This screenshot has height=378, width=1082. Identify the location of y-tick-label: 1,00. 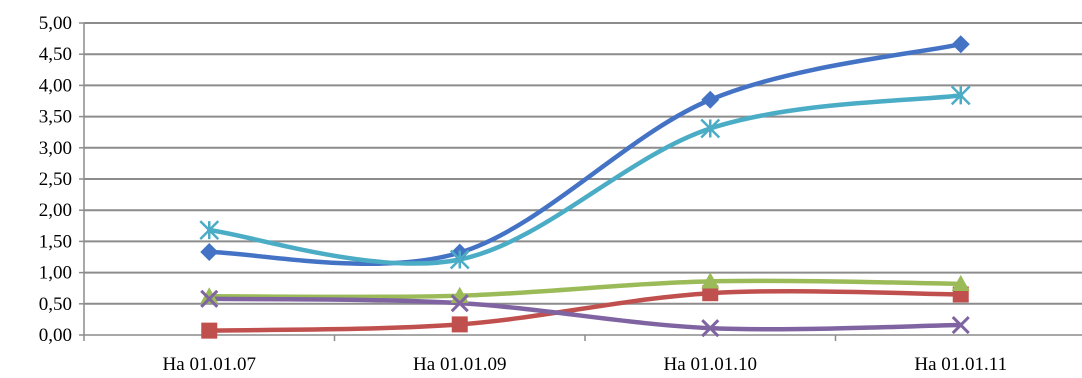
(55, 273).